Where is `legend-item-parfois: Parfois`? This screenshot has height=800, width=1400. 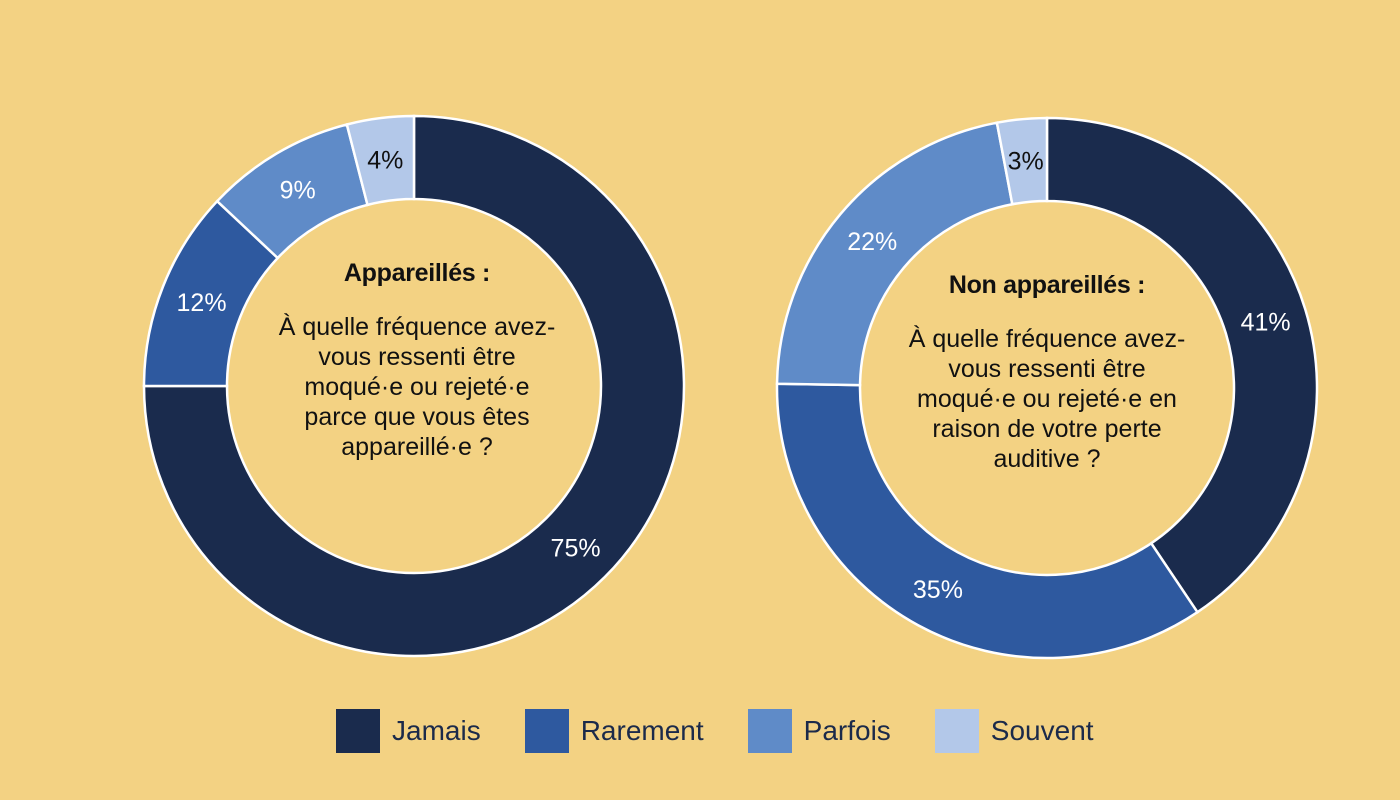
legend-item-parfois: Parfois is located at coordinates (819, 731).